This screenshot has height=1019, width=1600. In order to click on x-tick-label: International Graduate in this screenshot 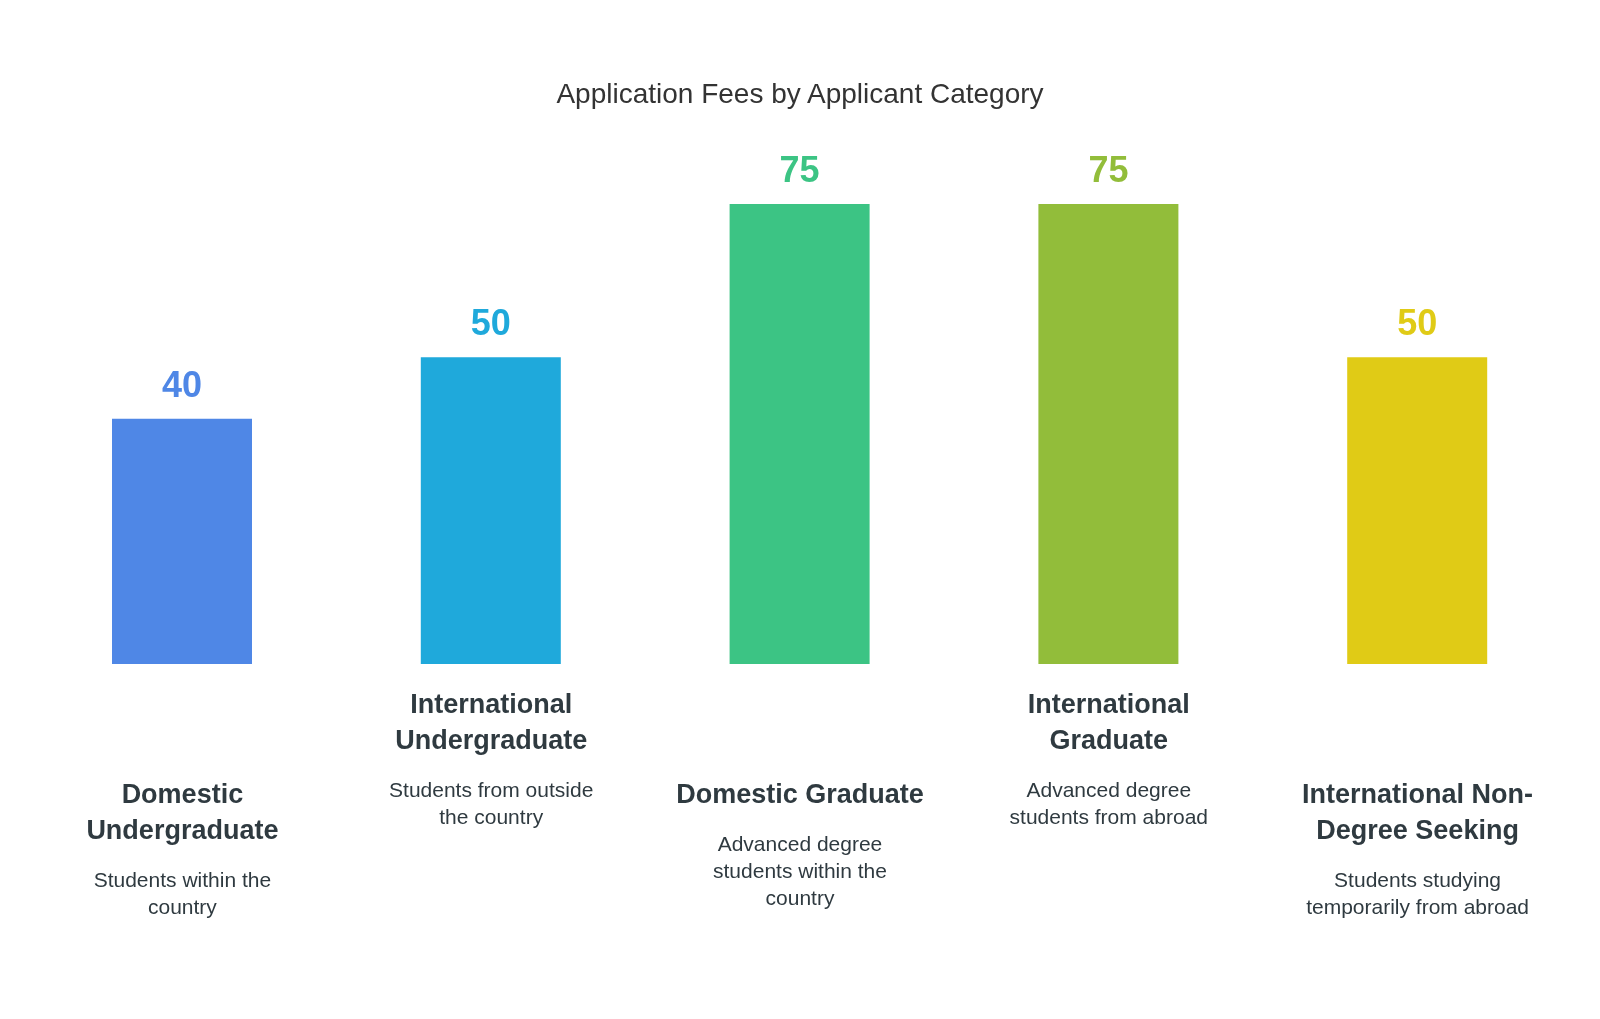, I will do `click(1108, 722)`.